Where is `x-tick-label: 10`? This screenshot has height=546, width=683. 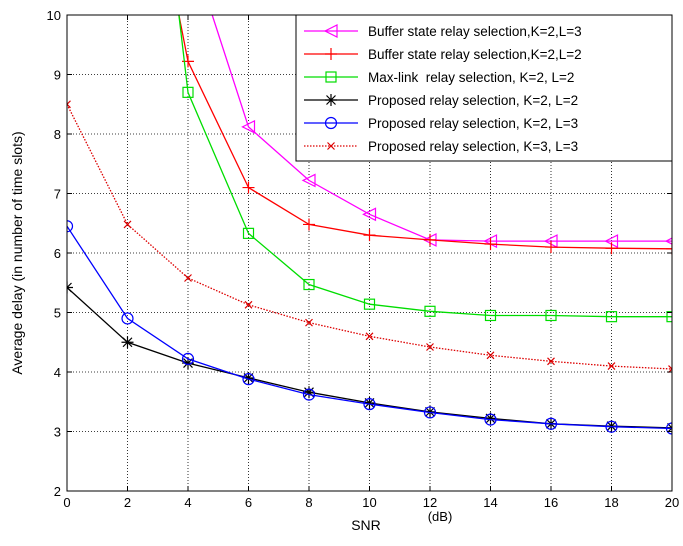
x-tick-label: 10 is located at coordinates (369, 502).